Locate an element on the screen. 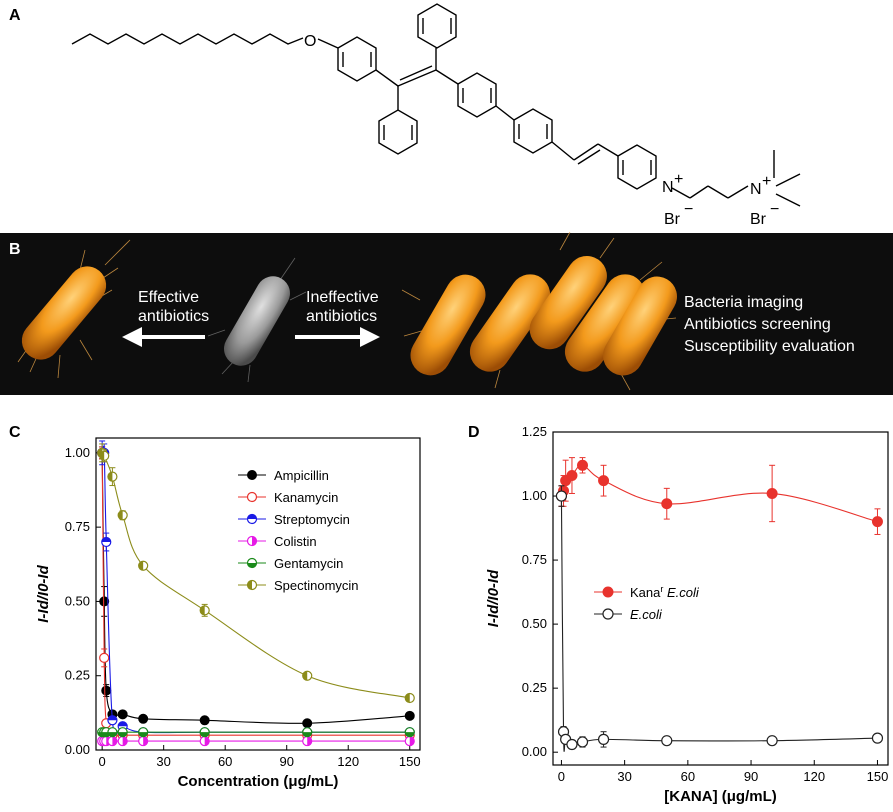 This screenshot has height=812, width=893. panel-label-b: B is located at coordinates (15, 249).